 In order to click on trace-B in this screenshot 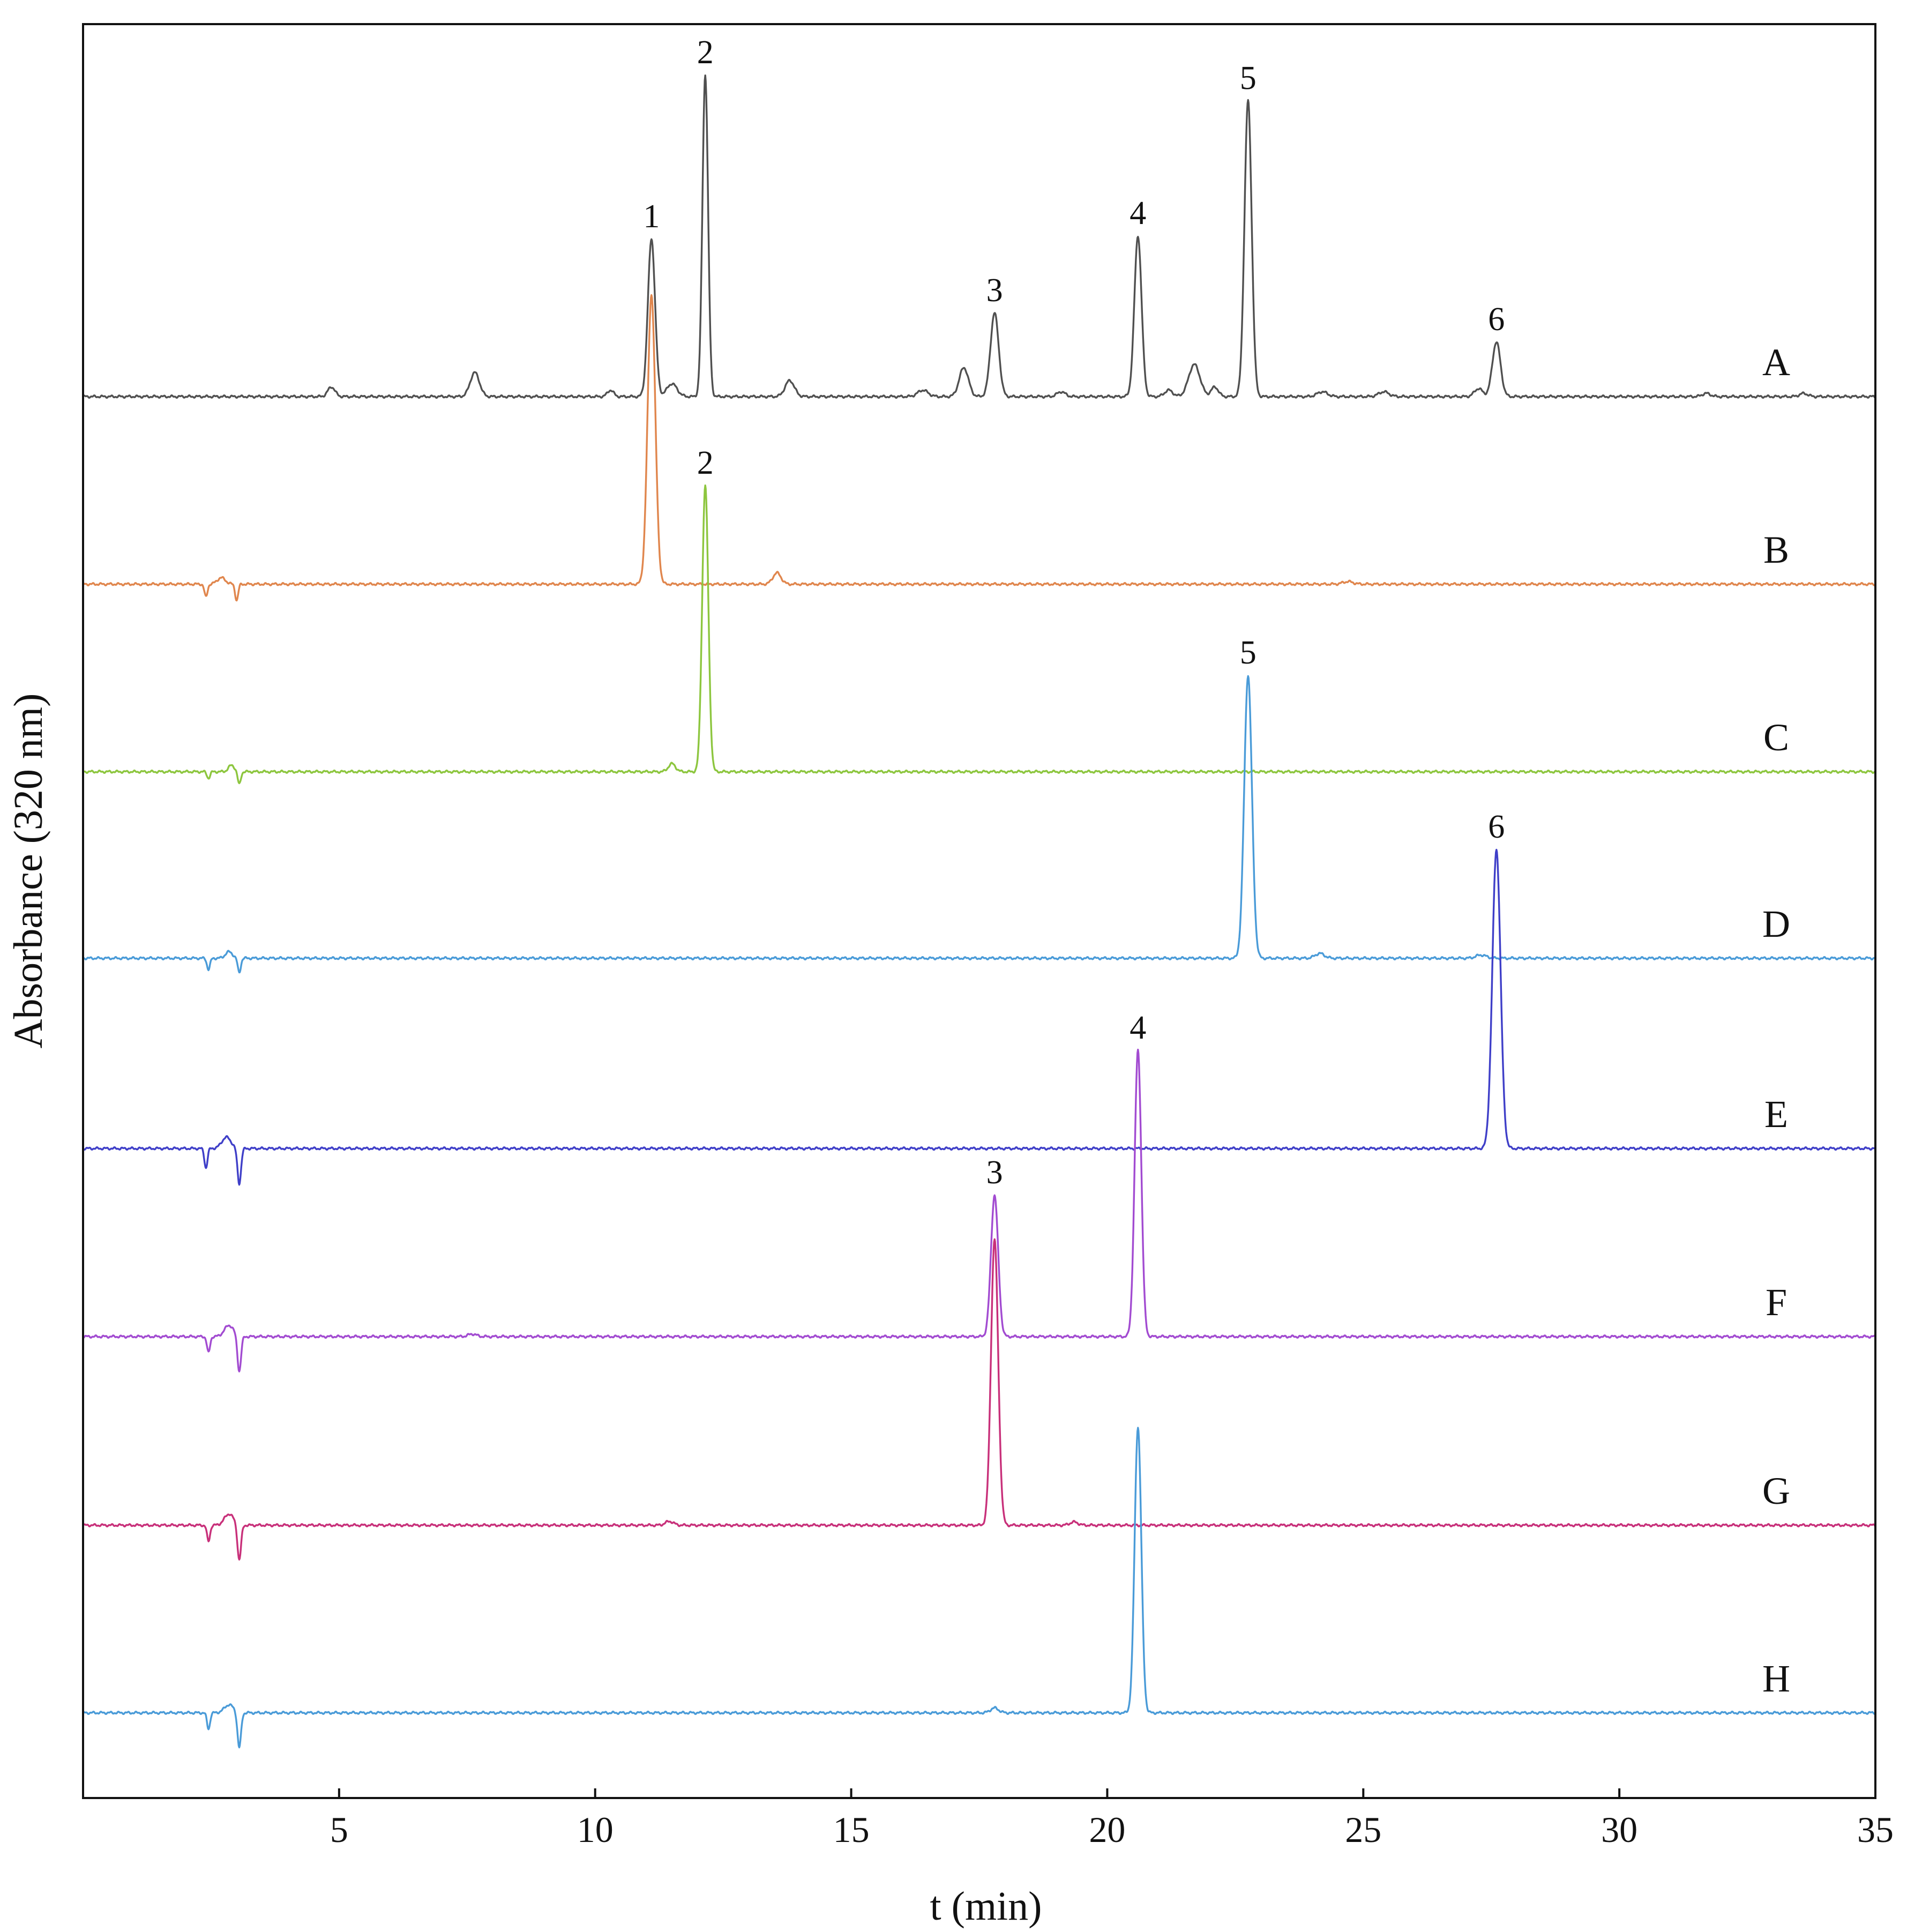, I will do `click(979, 448)`.